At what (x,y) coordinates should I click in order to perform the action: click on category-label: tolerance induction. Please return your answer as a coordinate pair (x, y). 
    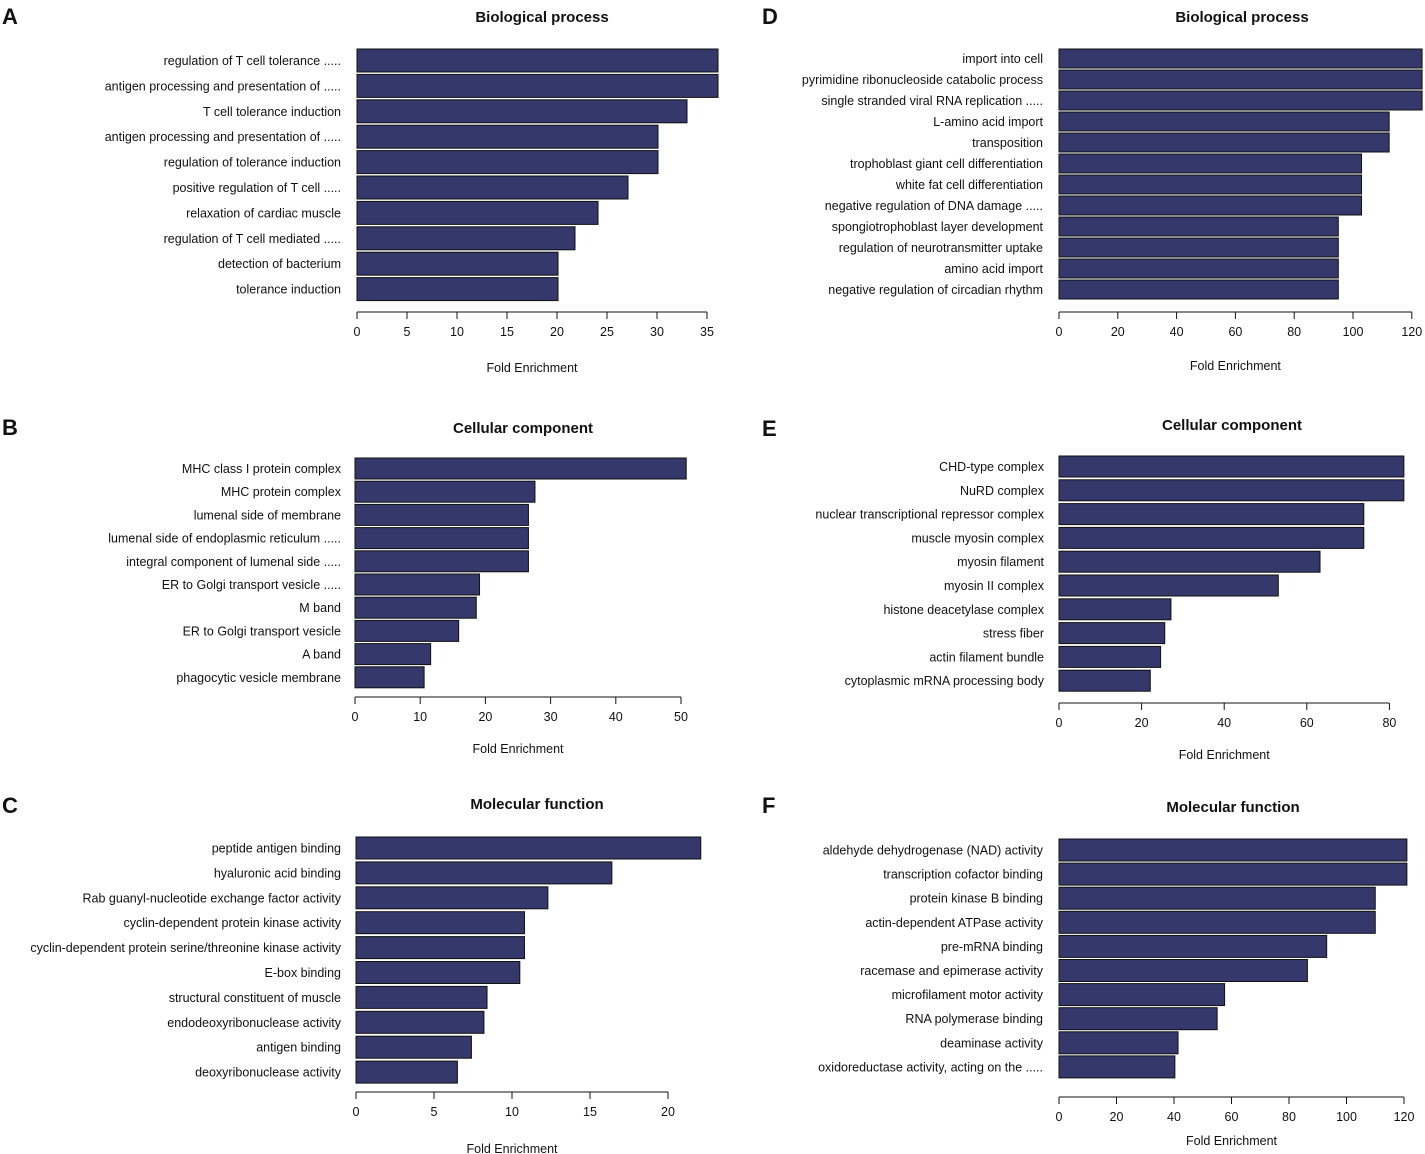
    Looking at the image, I should click on (288, 290).